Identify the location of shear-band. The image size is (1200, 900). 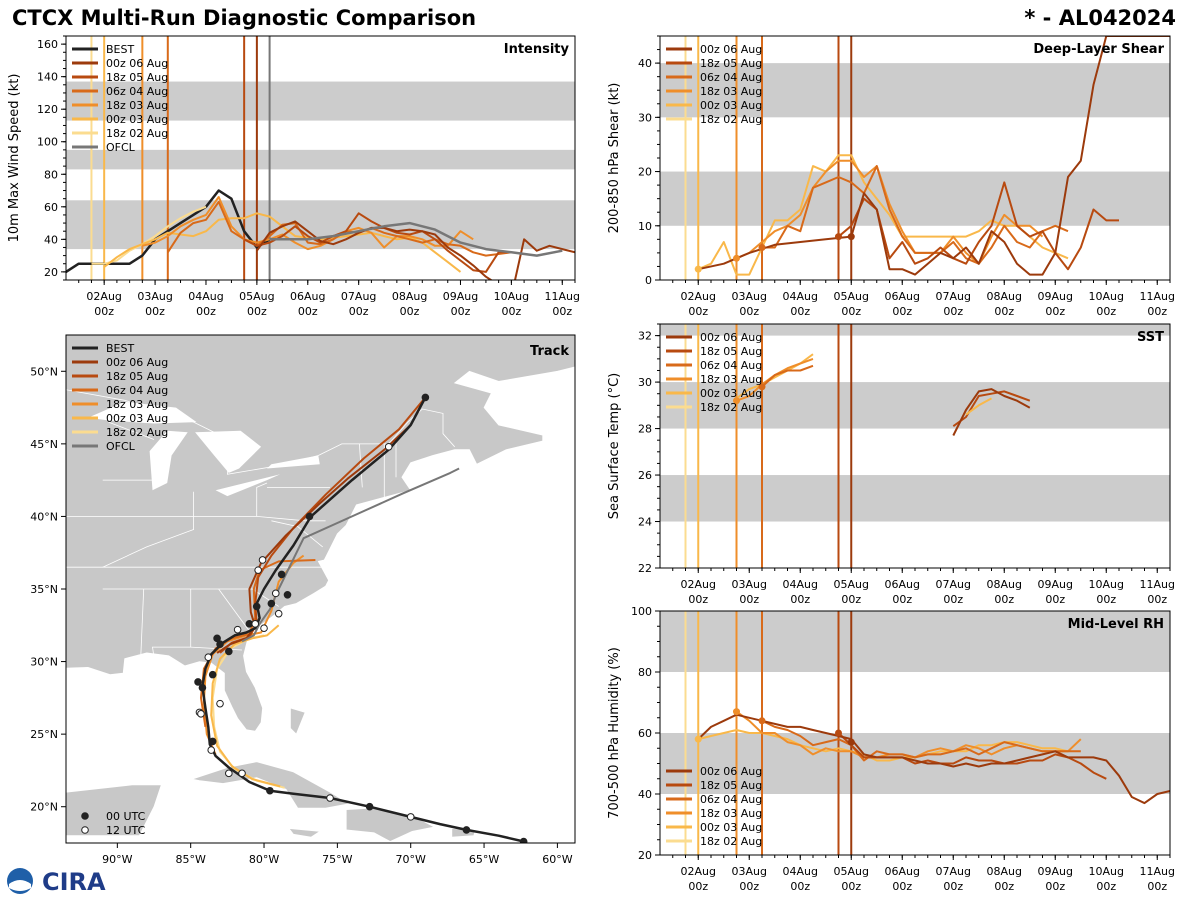
(915, 90).